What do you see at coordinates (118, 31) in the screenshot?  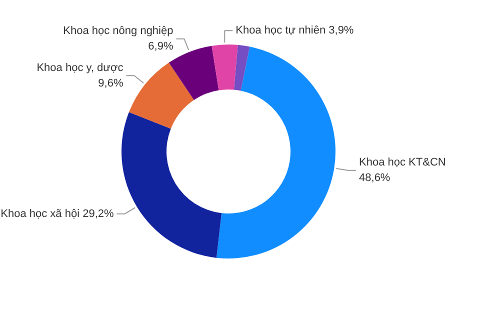 I see `slice-label: Khoa học nông nghiệp` at bounding box center [118, 31].